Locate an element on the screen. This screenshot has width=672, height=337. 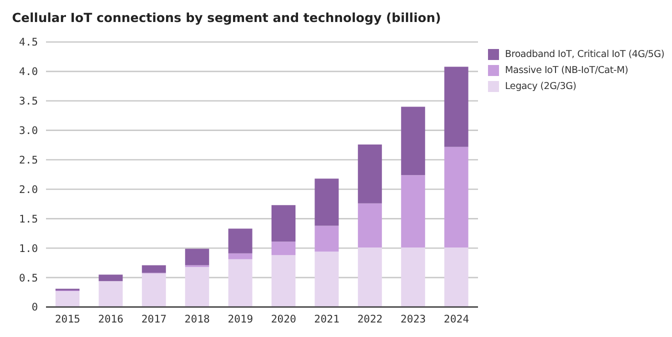
x-tick-label: 2016 is located at coordinates (111, 319).